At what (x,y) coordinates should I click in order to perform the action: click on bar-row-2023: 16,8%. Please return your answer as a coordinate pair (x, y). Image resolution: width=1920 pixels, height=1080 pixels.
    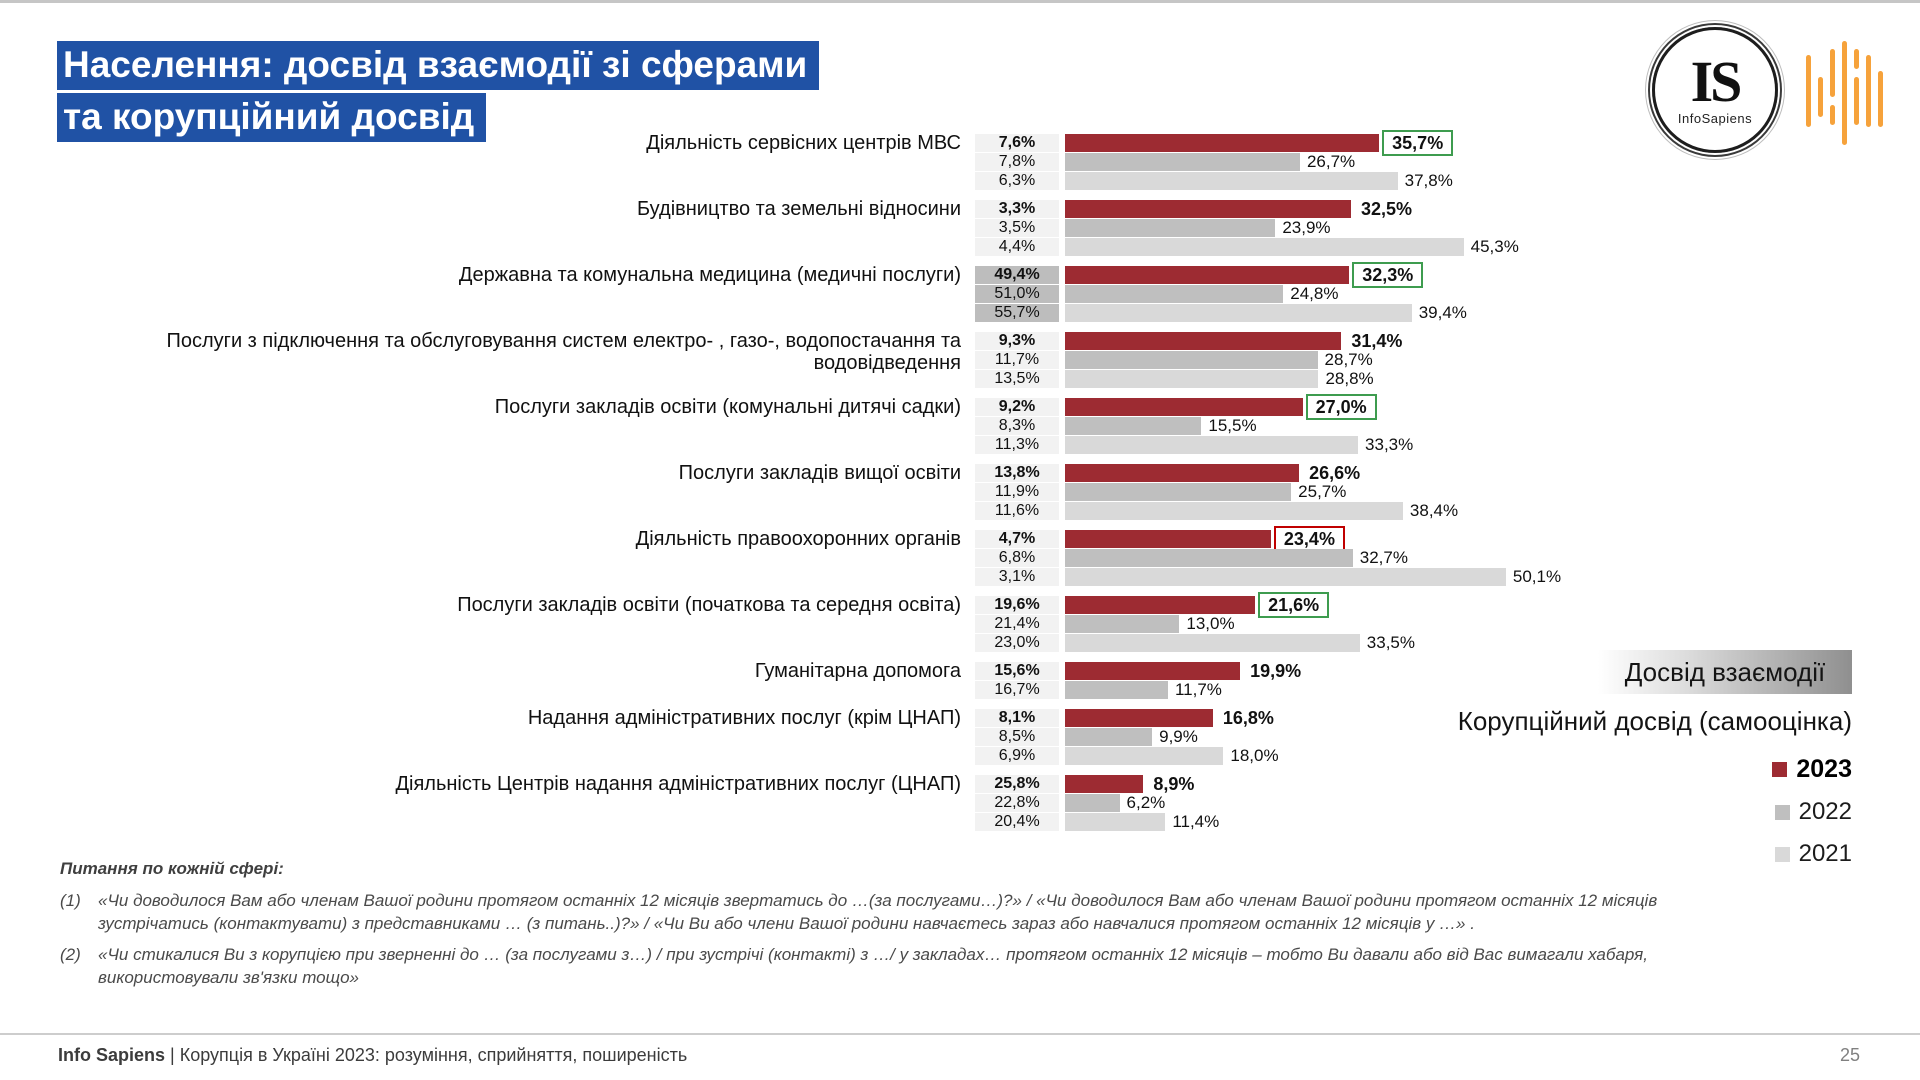
    Looking at the image, I should click on (1462, 717).